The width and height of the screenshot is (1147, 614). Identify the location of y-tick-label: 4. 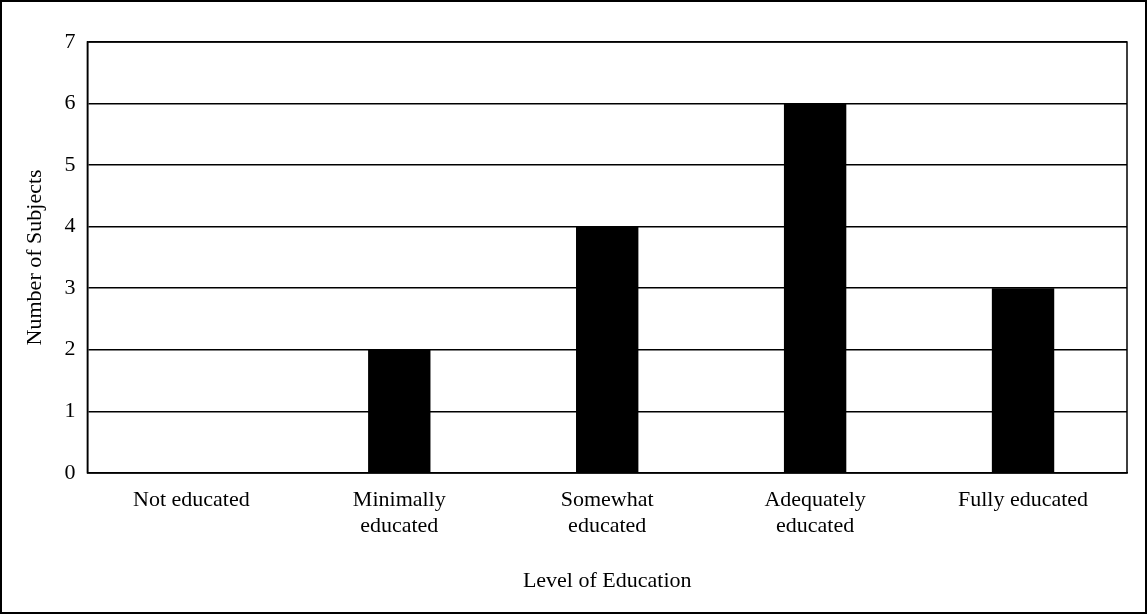
(70, 225).